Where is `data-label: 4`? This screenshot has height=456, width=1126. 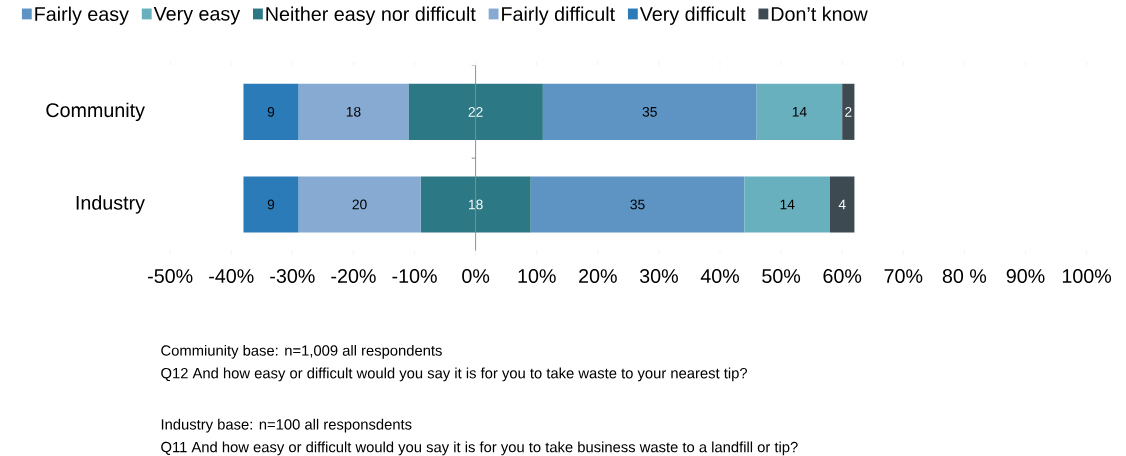 data-label: 4 is located at coordinates (842, 204).